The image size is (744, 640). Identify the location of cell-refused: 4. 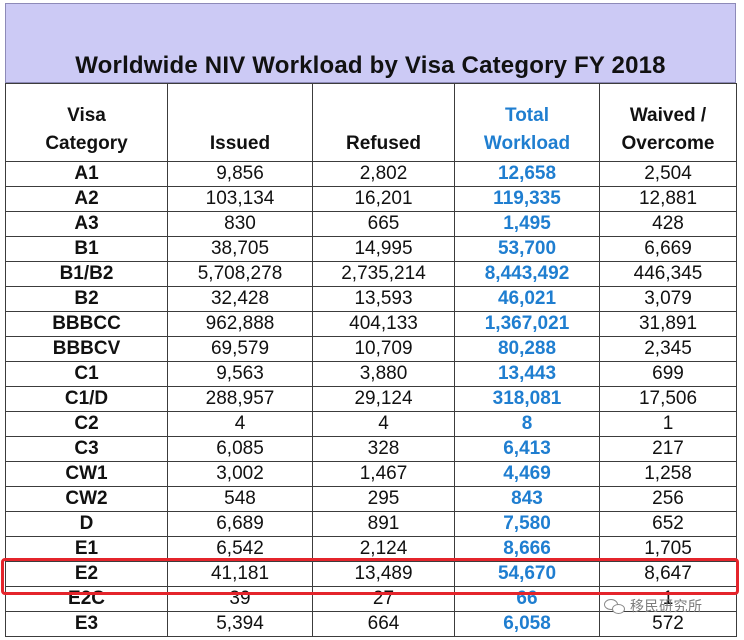
(383, 424).